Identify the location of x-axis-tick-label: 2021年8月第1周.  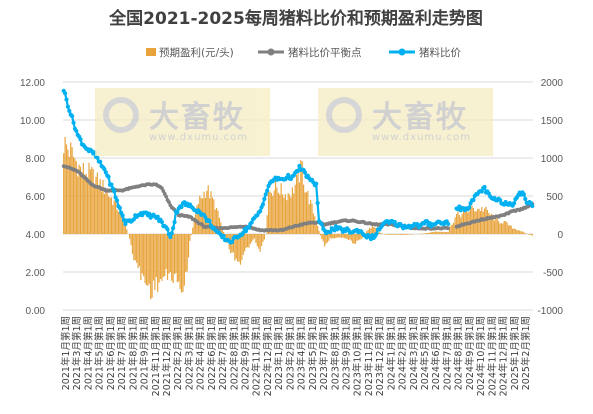
(133, 353).